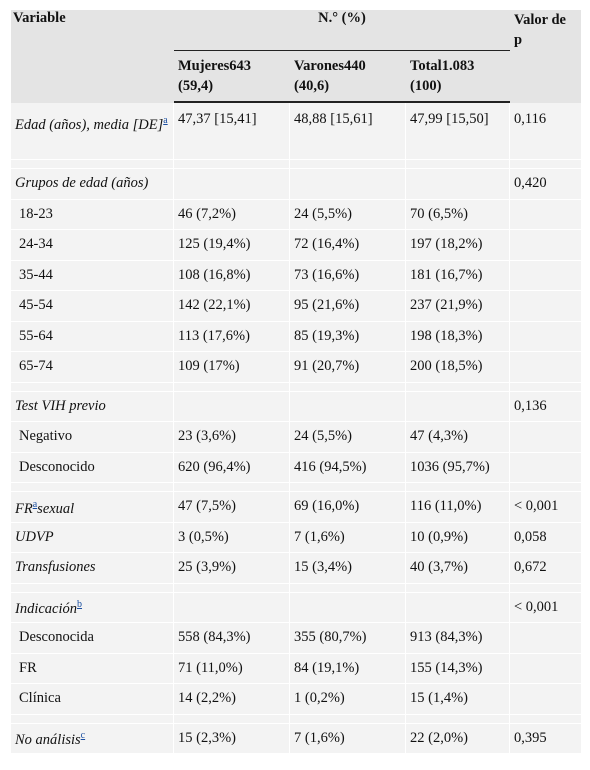 The width and height of the screenshot is (590, 770). Describe the element at coordinates (458, 699) in the screenshot. I see `cell-total: 15 (1,4%)` at that location.